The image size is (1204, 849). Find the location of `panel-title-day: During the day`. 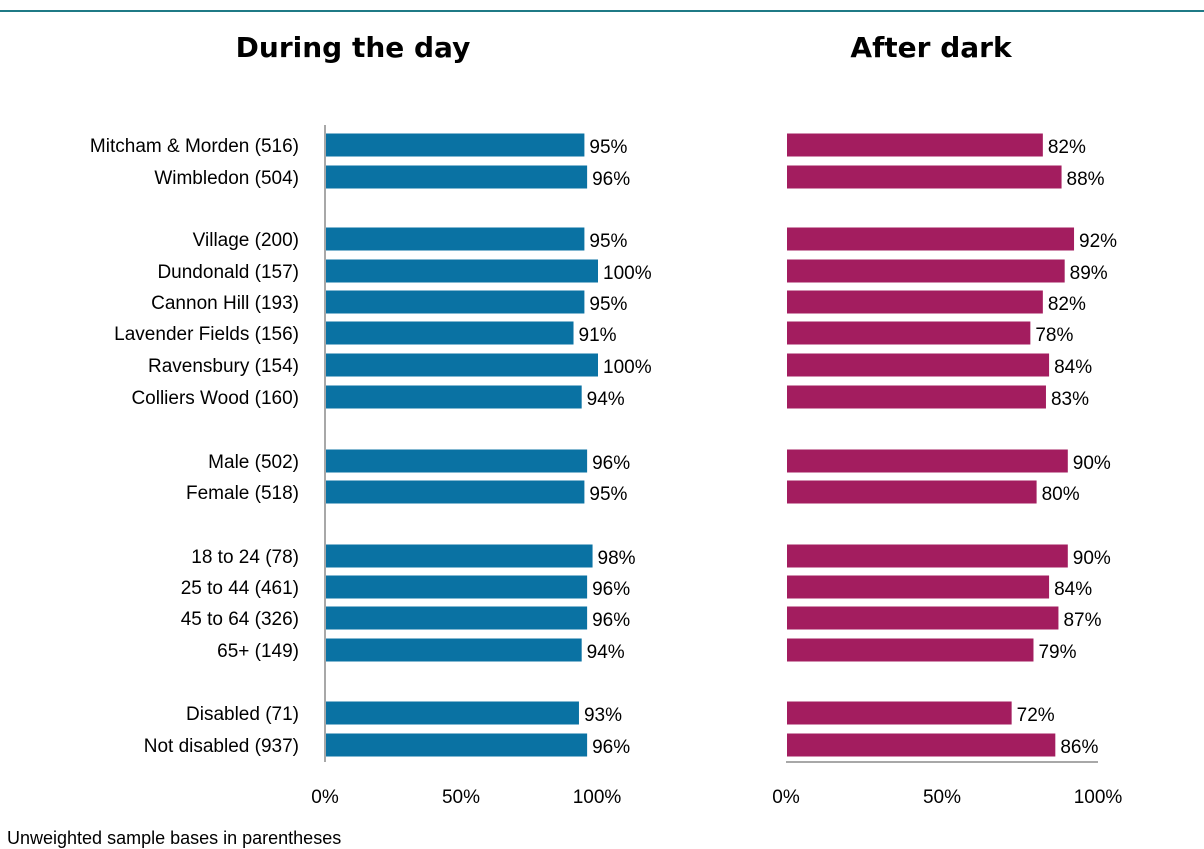

panel-title-day: During the day is located at coordinates (353, 47).